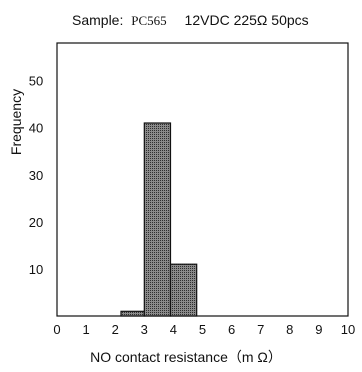 The height and width of the screenshot is (372, 362). Describe the element at coordinates (16, 122) in the screenshot. I see `y-axis-label: Frequency` at that location.